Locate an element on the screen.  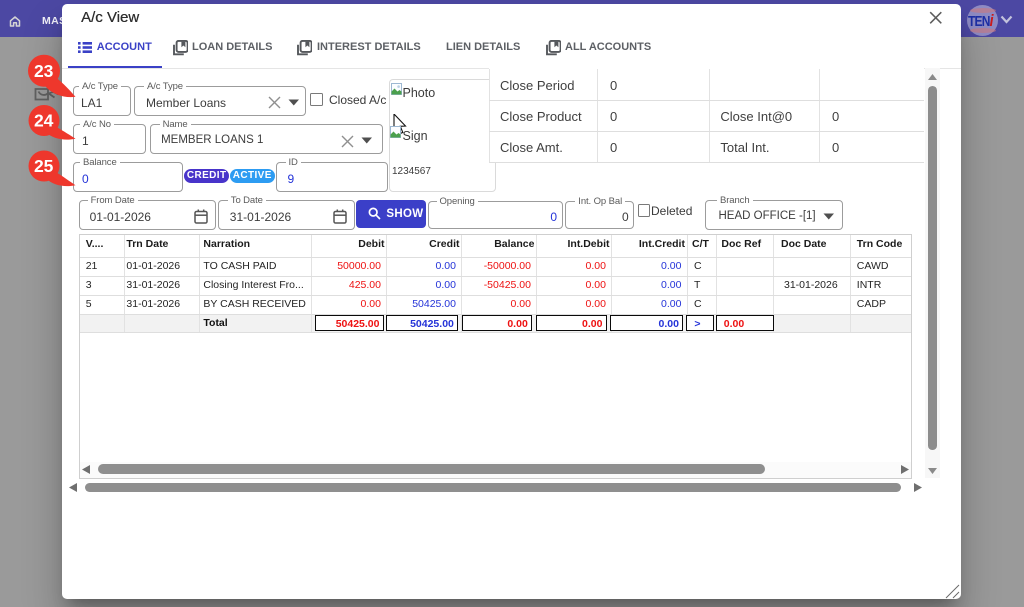
svg-text: 25 is located at coordinates (44, 166).